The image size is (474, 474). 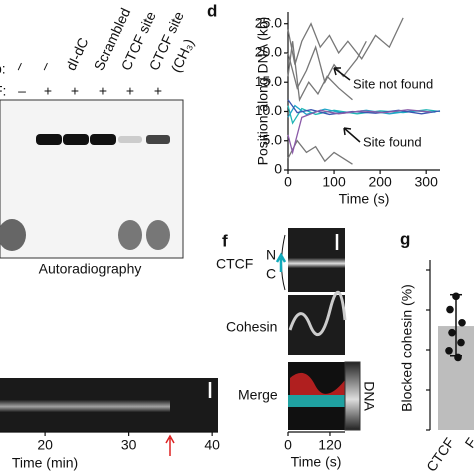 What do you see at coordinates (271, 255) in the screenshot?
I see `terminus-label: N` at bounding box center [271, 255].